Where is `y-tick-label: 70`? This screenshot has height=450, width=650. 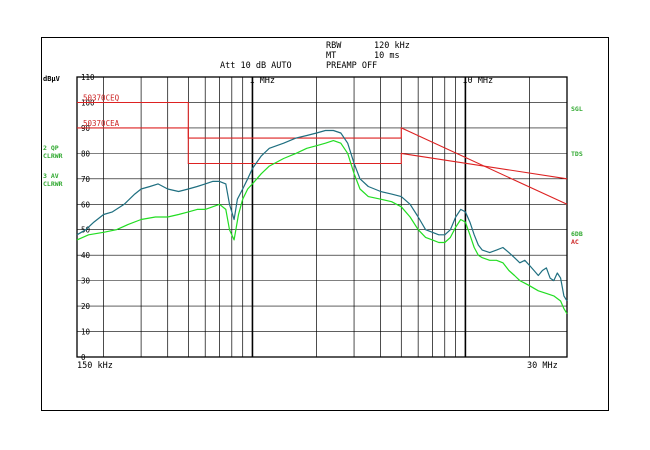
y-tick-label: 70 is located at coordinates (86, 179).